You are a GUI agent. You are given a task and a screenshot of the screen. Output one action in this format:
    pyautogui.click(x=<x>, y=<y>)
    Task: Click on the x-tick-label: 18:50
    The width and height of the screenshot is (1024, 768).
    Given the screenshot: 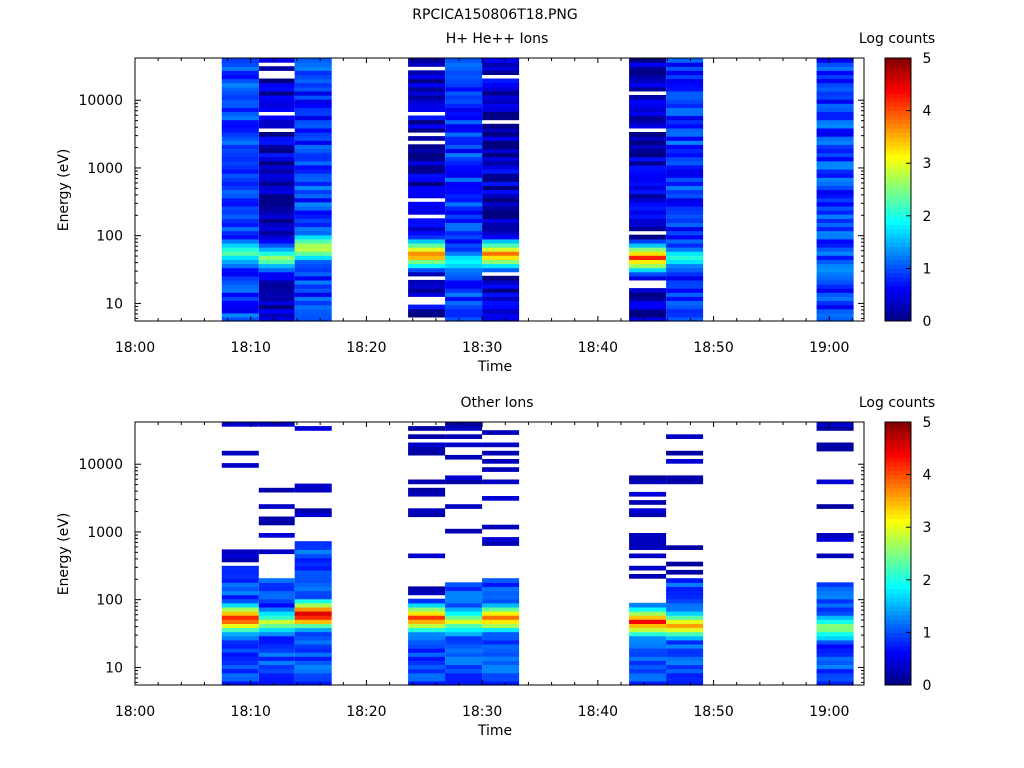 What is the action you would take?
    pyautogui.click(x=713, y=712)
    